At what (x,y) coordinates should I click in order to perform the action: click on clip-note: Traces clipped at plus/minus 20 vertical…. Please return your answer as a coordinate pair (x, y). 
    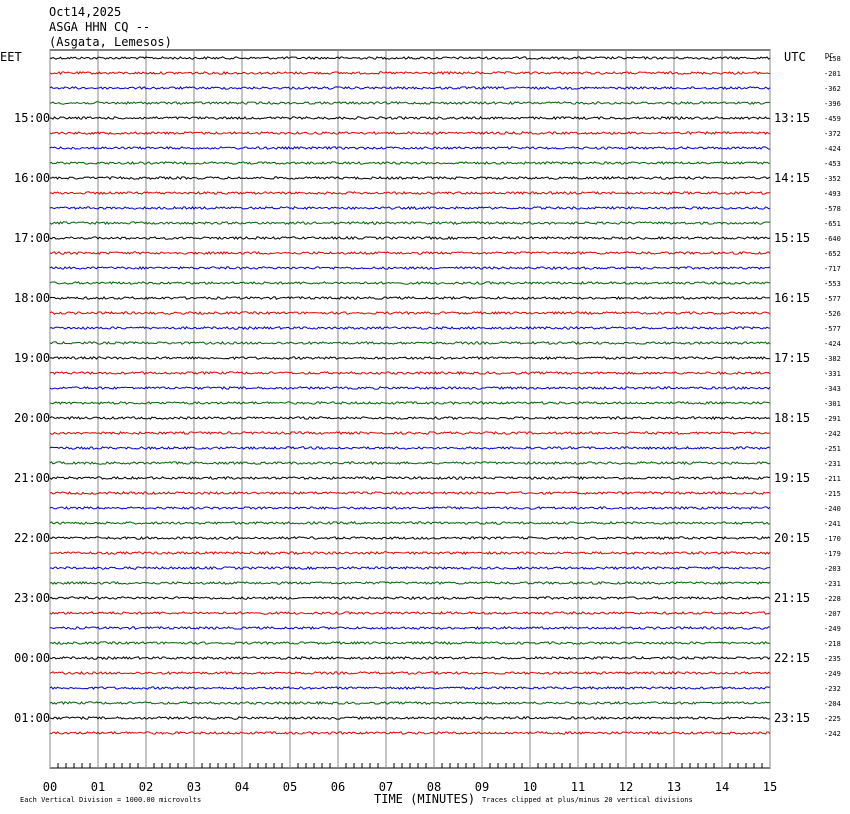
    Looking at the image, I should click on (587, 800).